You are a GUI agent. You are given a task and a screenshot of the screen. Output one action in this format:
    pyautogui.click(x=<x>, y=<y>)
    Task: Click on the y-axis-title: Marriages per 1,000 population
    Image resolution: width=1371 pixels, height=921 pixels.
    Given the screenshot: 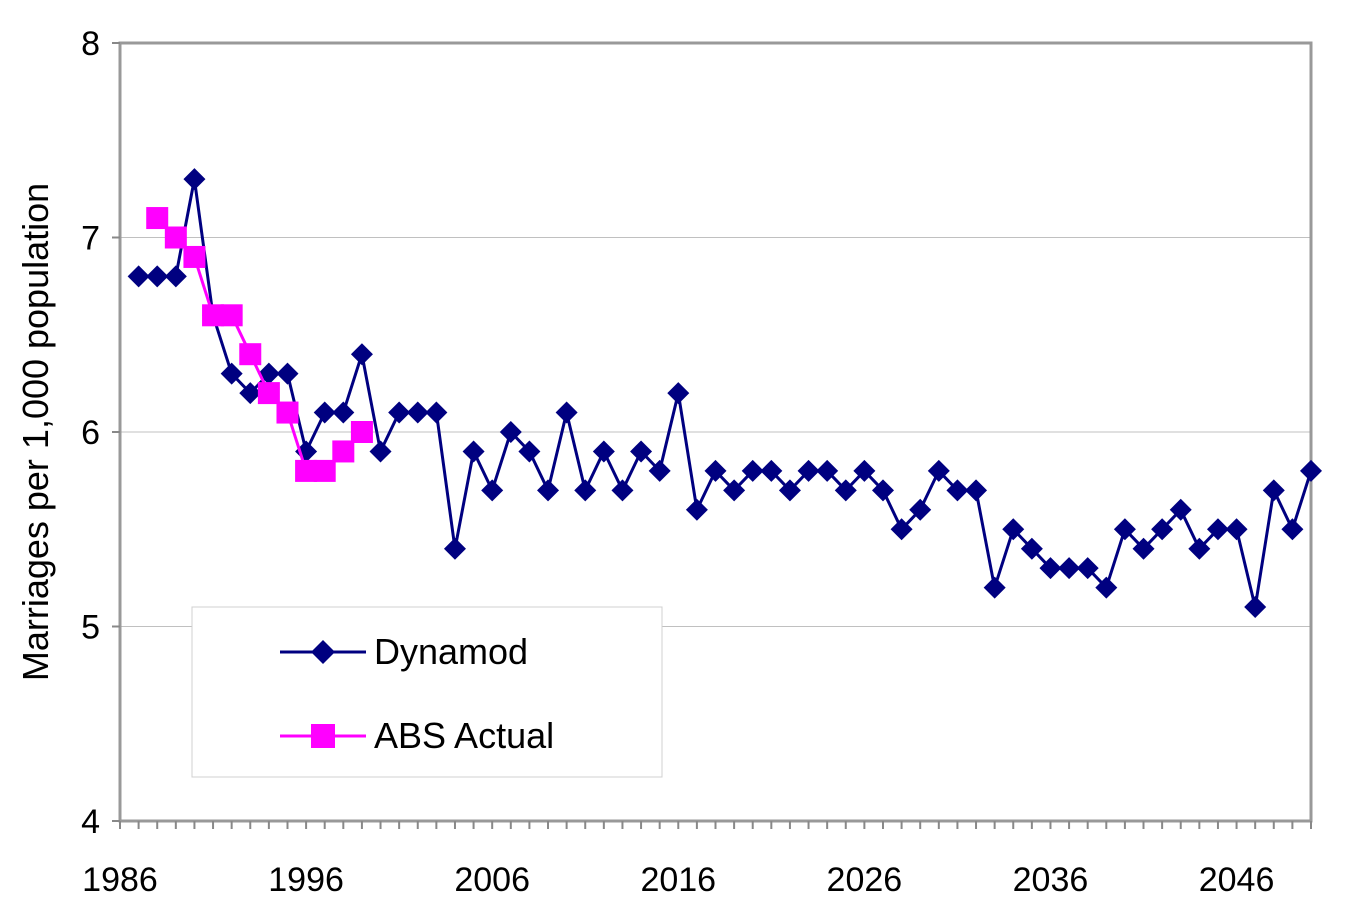 What is the action you would take?
    pyautogui.click(x=35, y=432)
    